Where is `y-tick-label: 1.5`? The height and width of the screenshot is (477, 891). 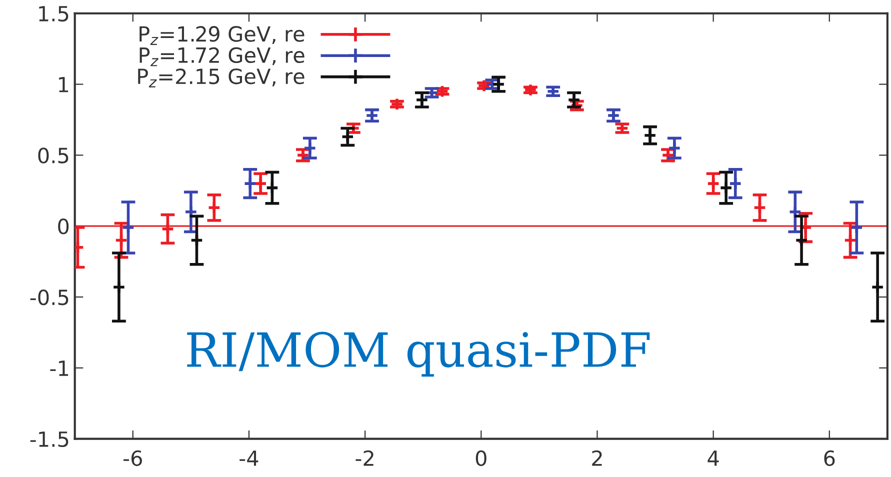
y-tick-label: 1.5 is located at coordinates (53, 14).